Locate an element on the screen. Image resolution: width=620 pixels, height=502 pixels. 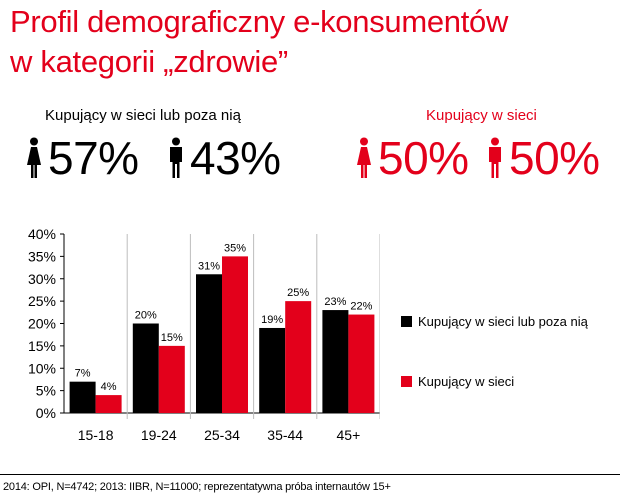
stat-all-male-value: 43% is located at coordinates (235, 158).